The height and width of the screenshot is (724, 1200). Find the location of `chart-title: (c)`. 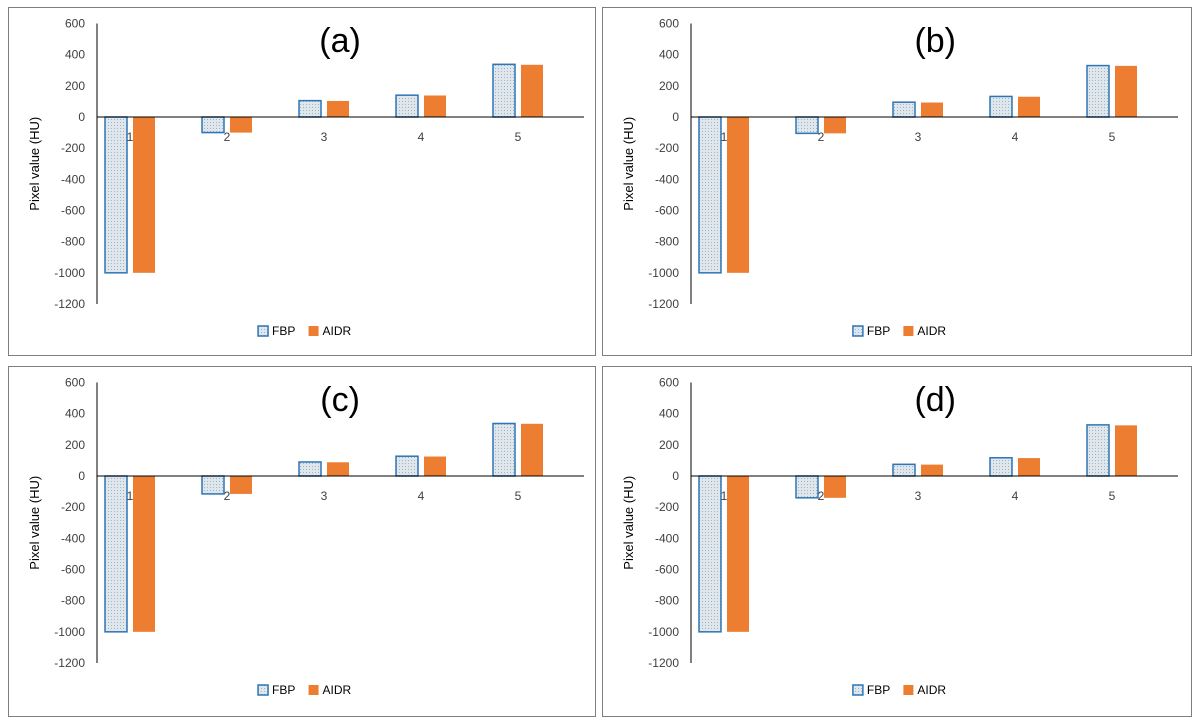

chart-title: (c) is located at coordinates (340, 400).